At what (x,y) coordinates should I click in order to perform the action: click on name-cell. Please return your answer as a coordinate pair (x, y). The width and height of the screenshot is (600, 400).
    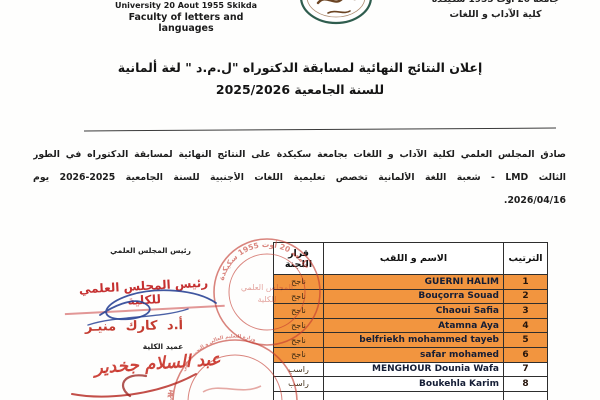
    Looking at the image, I should click on (413, 395).